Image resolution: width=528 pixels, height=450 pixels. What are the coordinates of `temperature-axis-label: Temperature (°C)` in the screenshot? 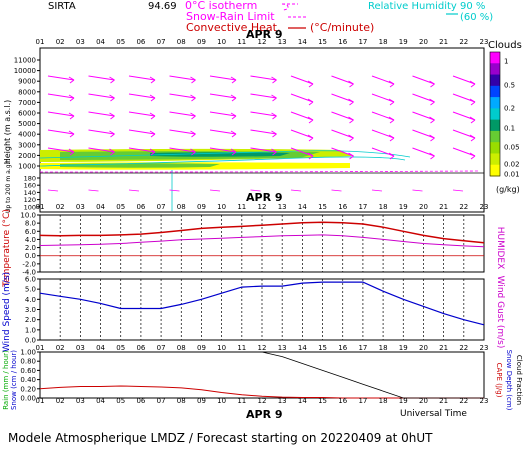 It's located at (7, 248).